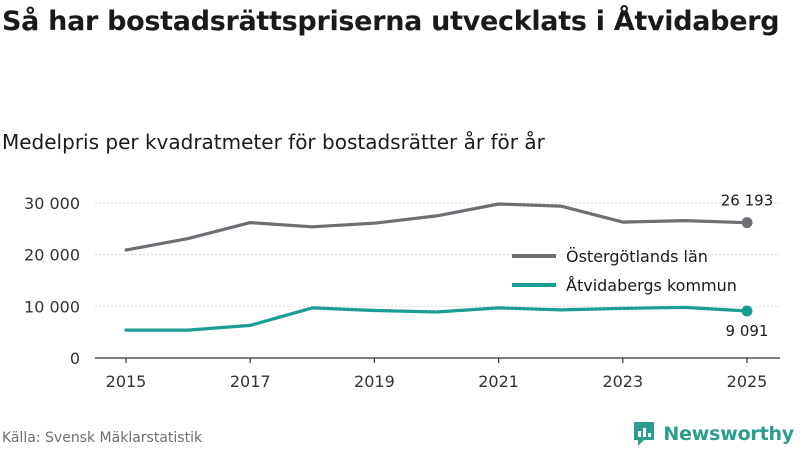 The image size is (800, 450). I want to click on x-tick-label: 2017, so click(250, 381).